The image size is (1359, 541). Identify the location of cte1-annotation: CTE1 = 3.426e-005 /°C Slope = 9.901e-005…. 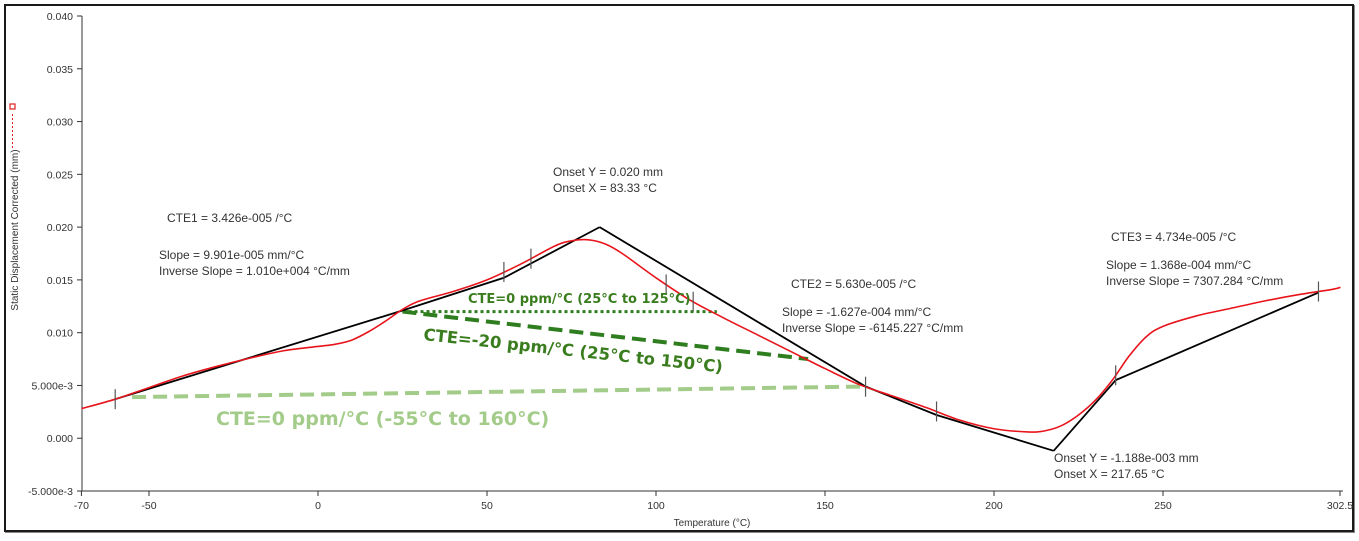
(254, 244).